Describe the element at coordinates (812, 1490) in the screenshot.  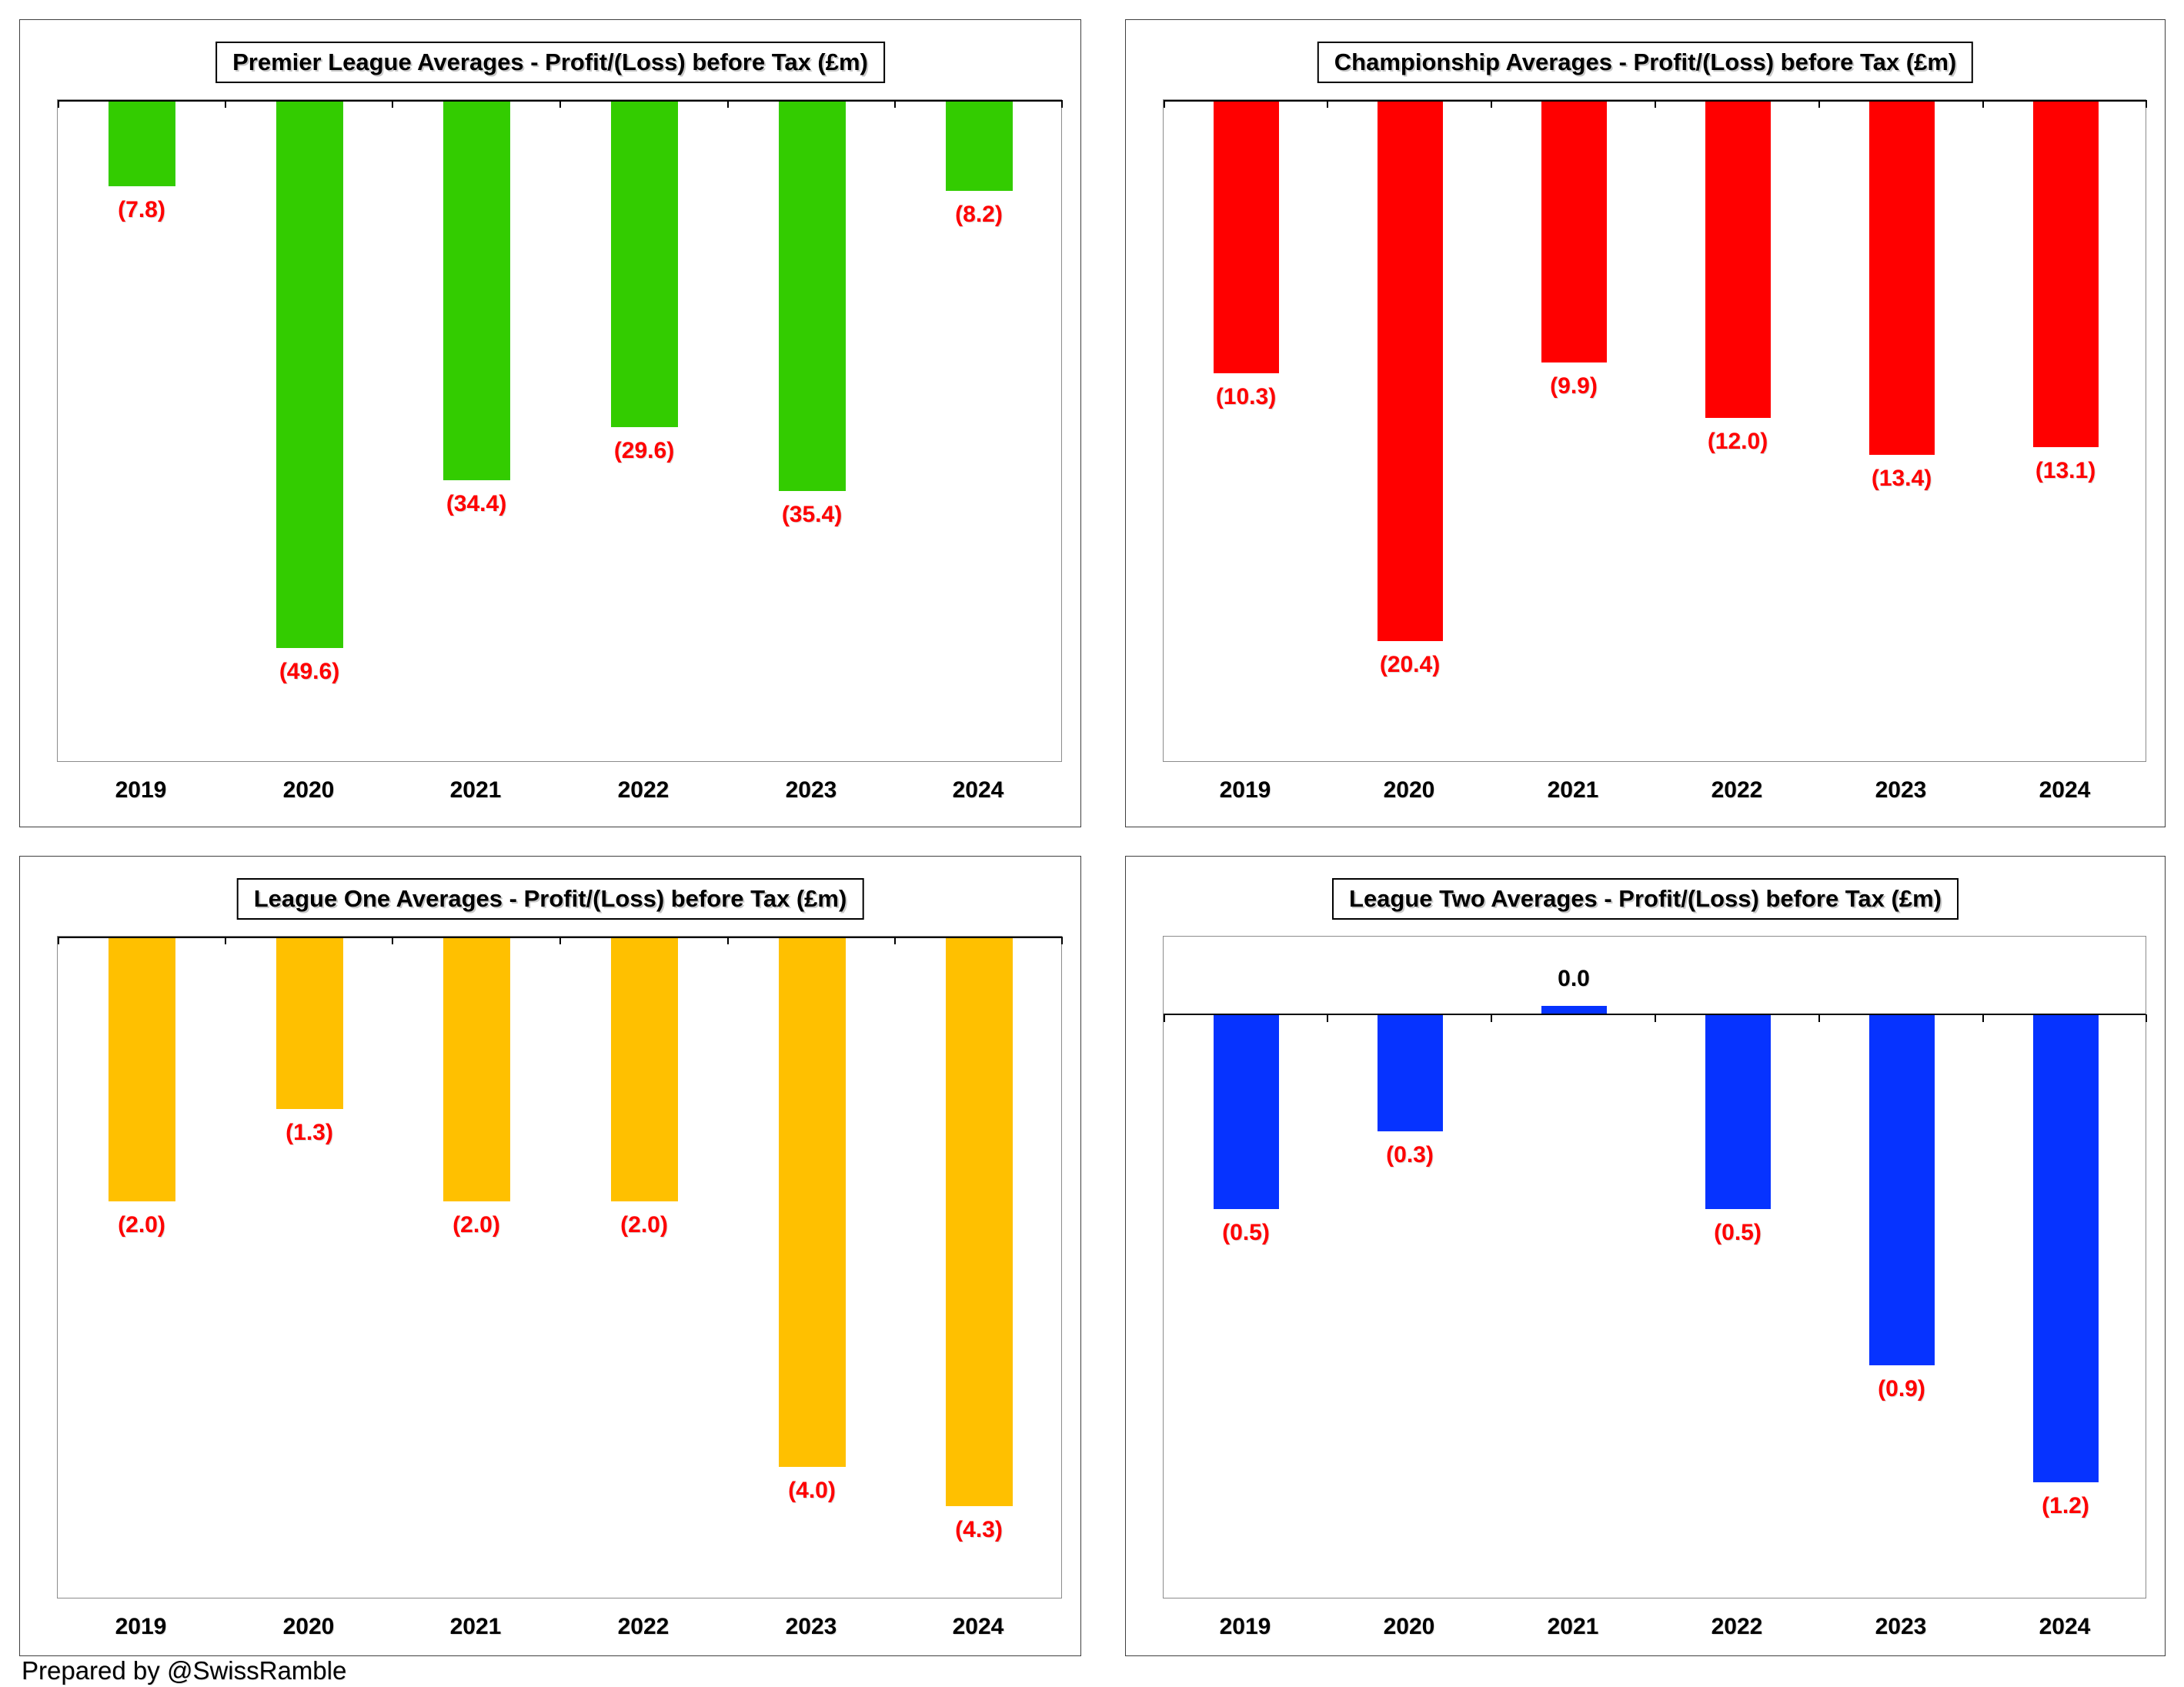
I see `bar-value-label: (4.0)` at that location.